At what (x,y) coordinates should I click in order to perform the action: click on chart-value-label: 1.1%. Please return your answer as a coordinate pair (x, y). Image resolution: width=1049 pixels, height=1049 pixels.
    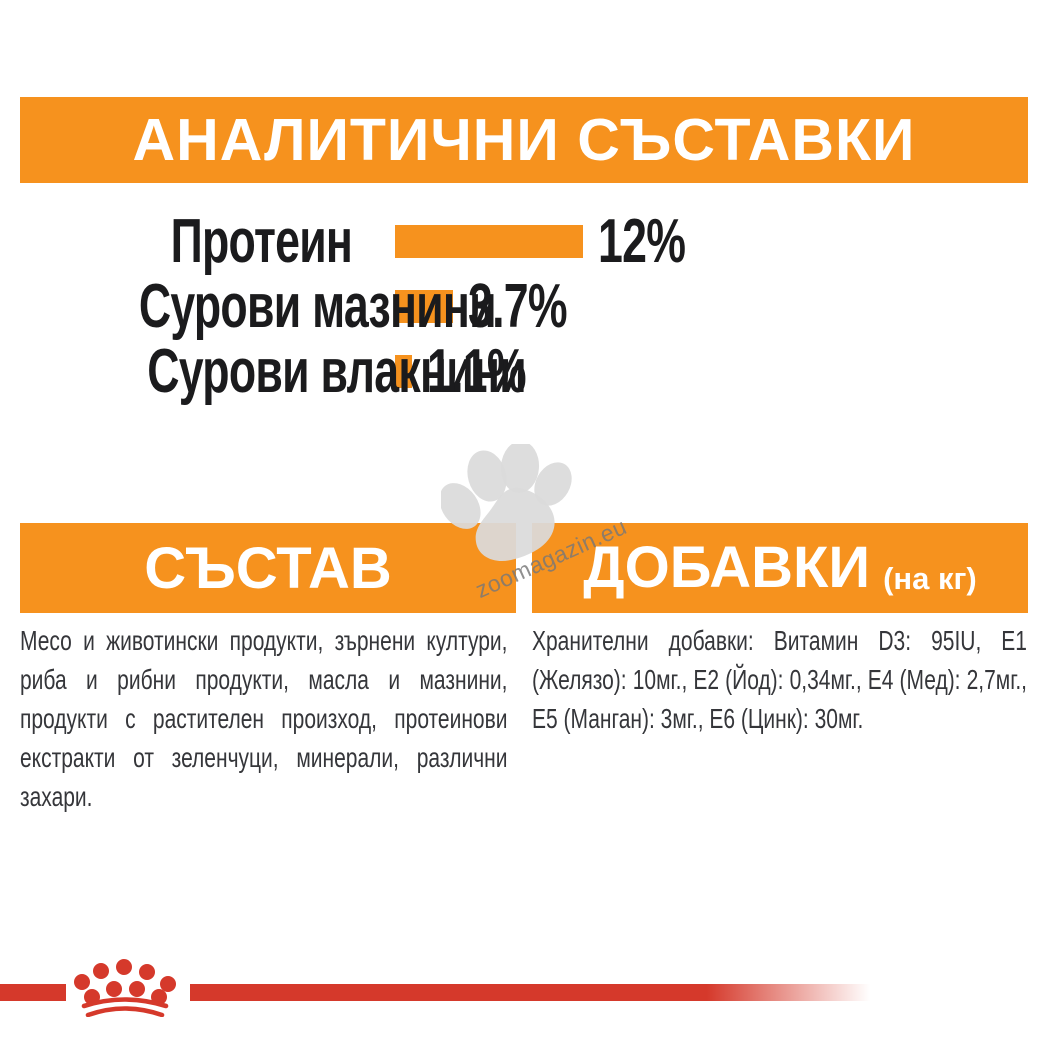
    Looking at the image, I should click on (477, 371).